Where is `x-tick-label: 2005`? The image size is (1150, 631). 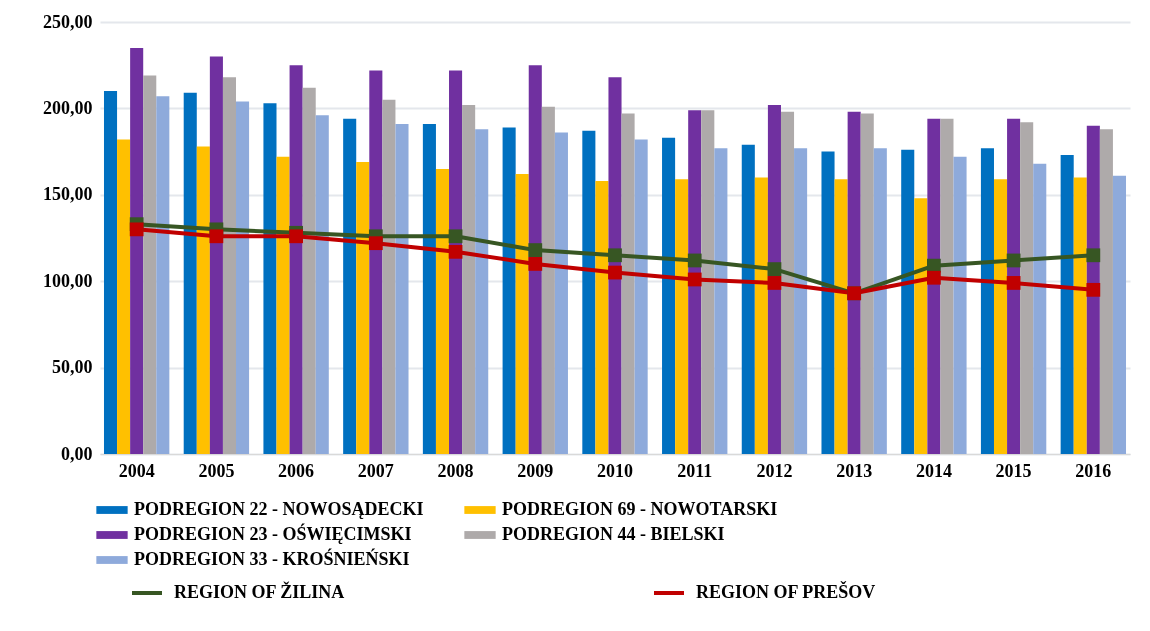 x-tick-label: 2005 is located at coordinates (216, 470).